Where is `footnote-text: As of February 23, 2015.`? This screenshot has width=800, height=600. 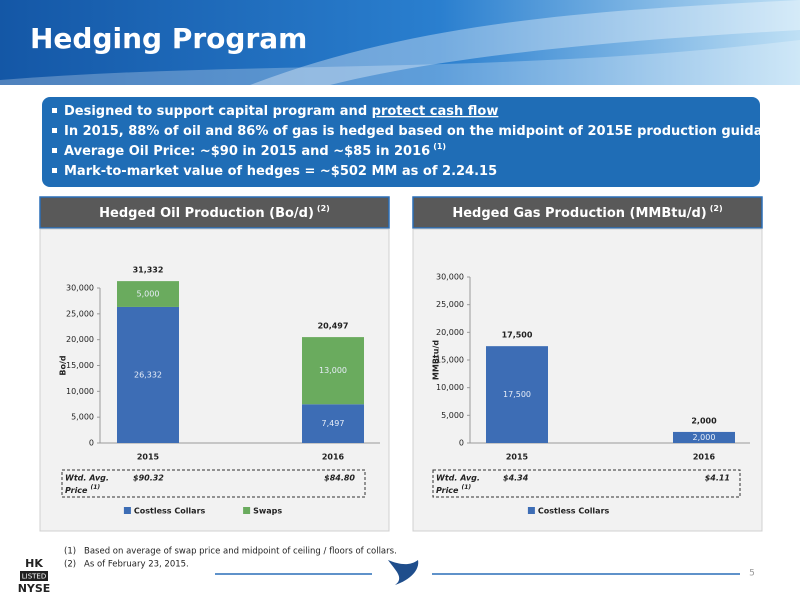 footnote-text: As of February 23, 2015. is located at coordinates (136, 565).